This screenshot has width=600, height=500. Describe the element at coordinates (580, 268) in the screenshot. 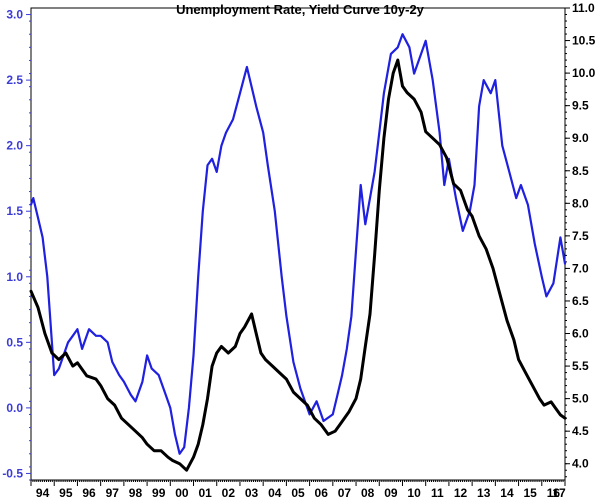

I see `right-axis-tick-label: 7.0` at that location.